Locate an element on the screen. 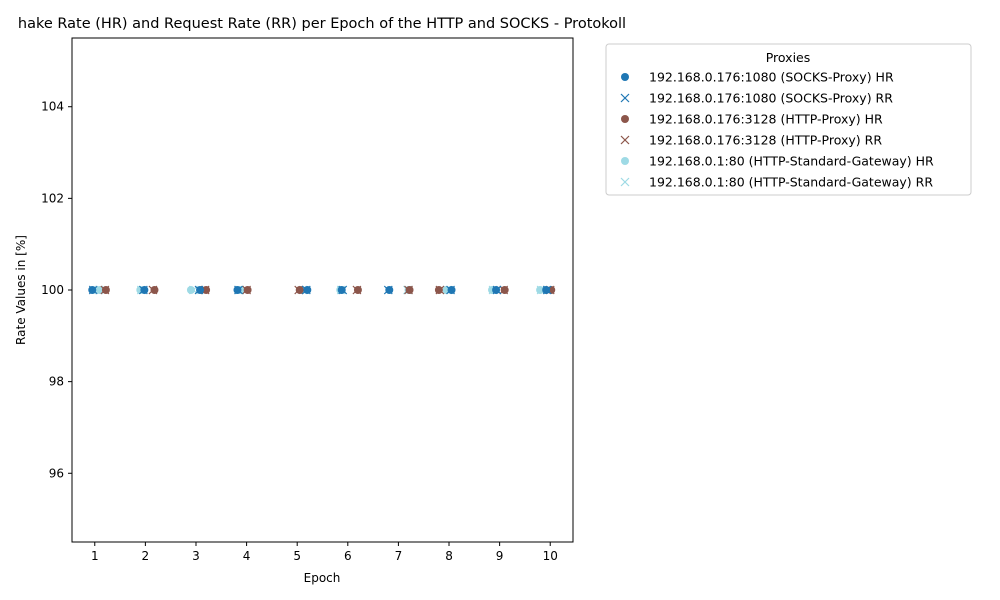 Image resolution: width=1000 pixels, height=600 pixels. y-tick-label: 100 is located at coordinates (52, 290).